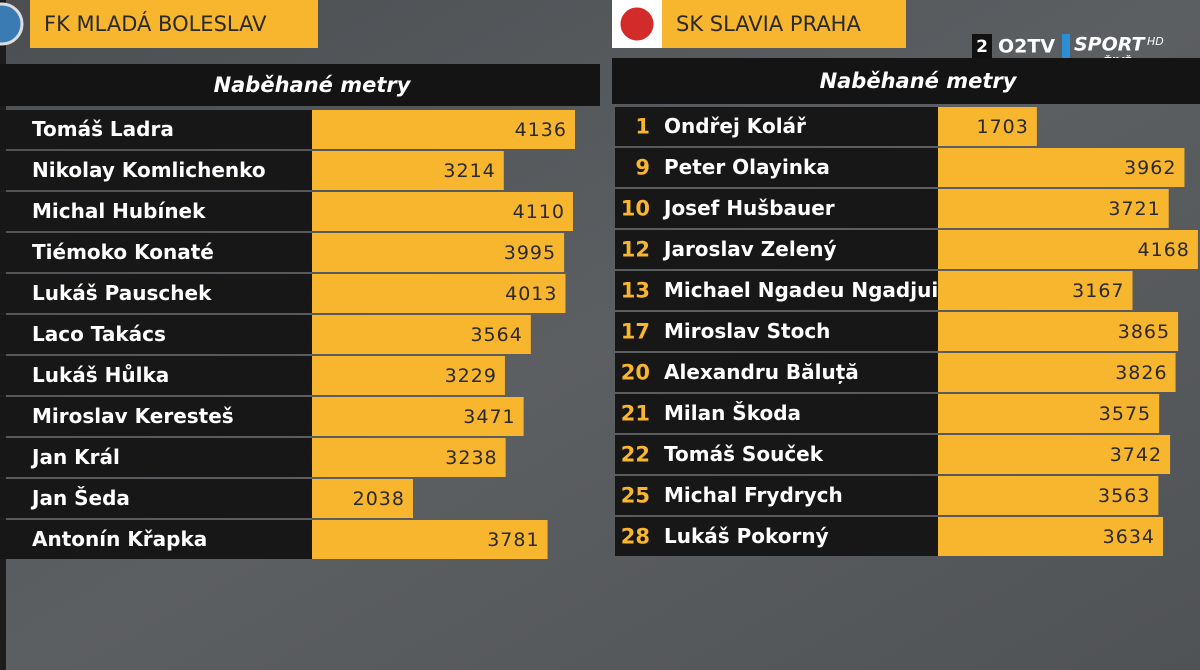 The image size is (1200, 670). What do you see at coordinates (1136, 455) in the screenshot?
I see `value-label: 3742` at bounding box center [1136, 455].